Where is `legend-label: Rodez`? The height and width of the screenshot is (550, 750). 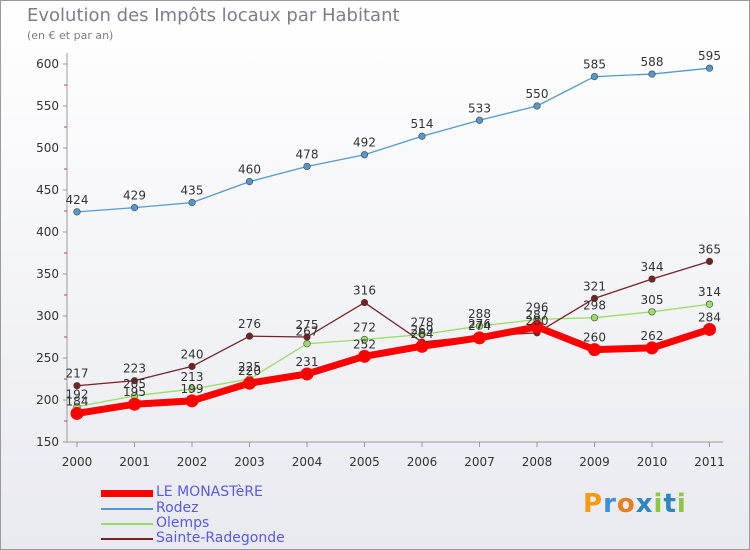 legend-label: Rodez is located at coordinates (177, 508).